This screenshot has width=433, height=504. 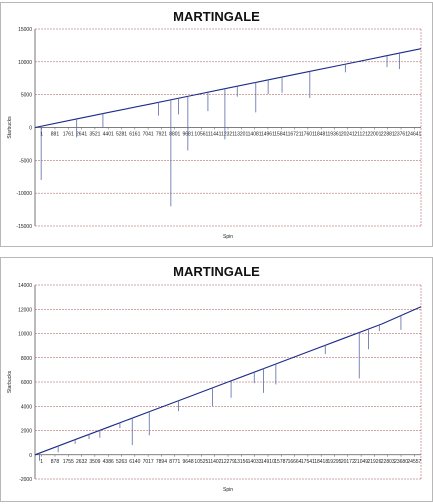 I want to click on chart1-x-tick-label: 5281, so click(x=121, y=135).